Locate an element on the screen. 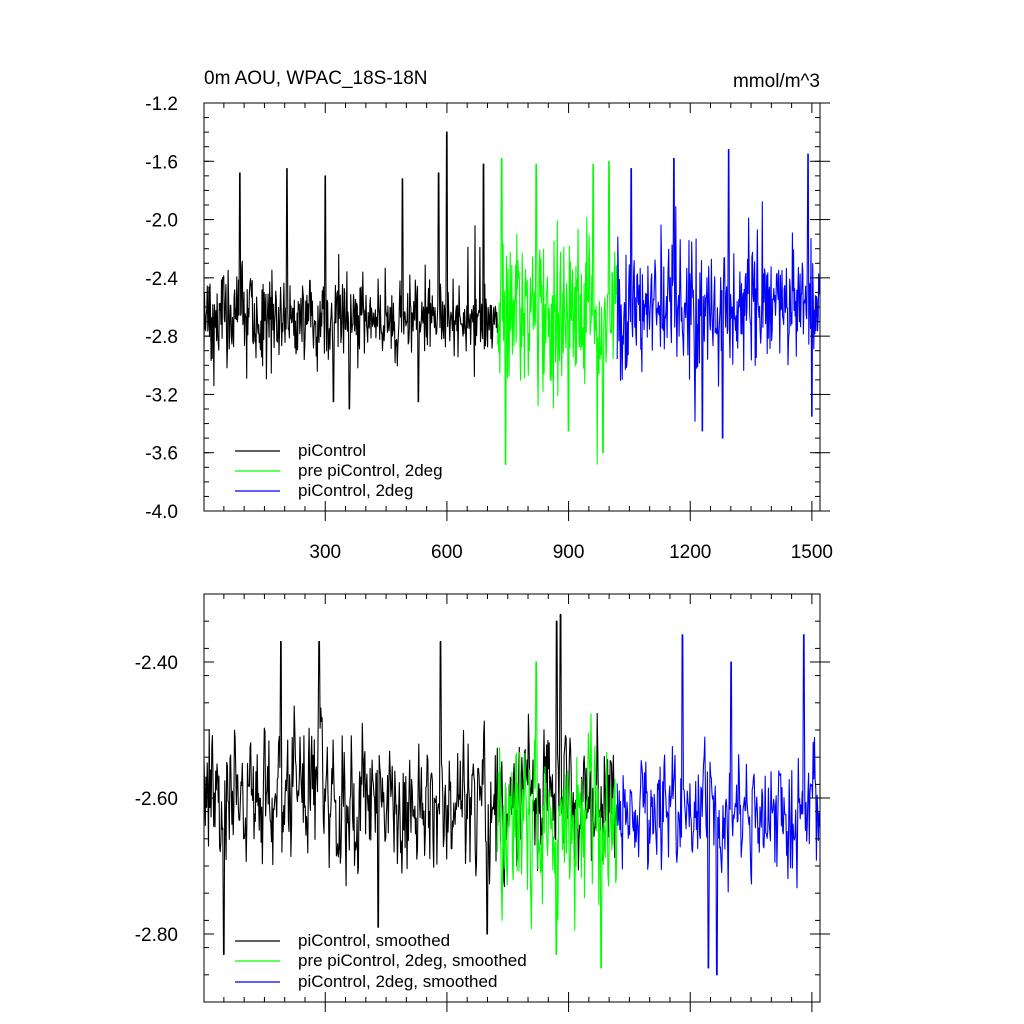  legend-label-pre-picontrol-2deg: pre piControl, 2deg is located at coordinates (370, 470).